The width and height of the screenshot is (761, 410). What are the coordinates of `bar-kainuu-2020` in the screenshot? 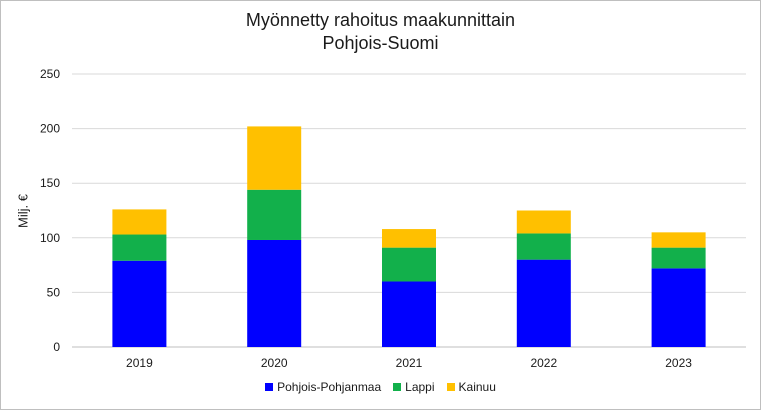 It's located at (274, 158).